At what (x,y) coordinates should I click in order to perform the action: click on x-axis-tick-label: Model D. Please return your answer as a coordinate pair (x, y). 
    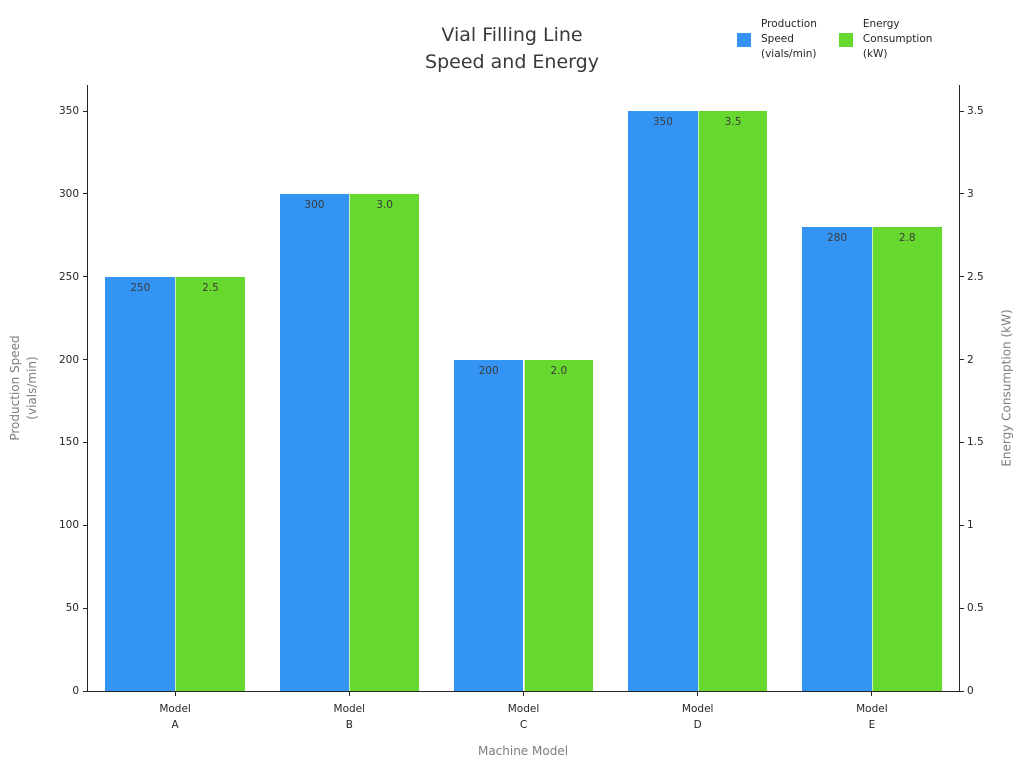
    Looking at the image, I should click on (697, 717).